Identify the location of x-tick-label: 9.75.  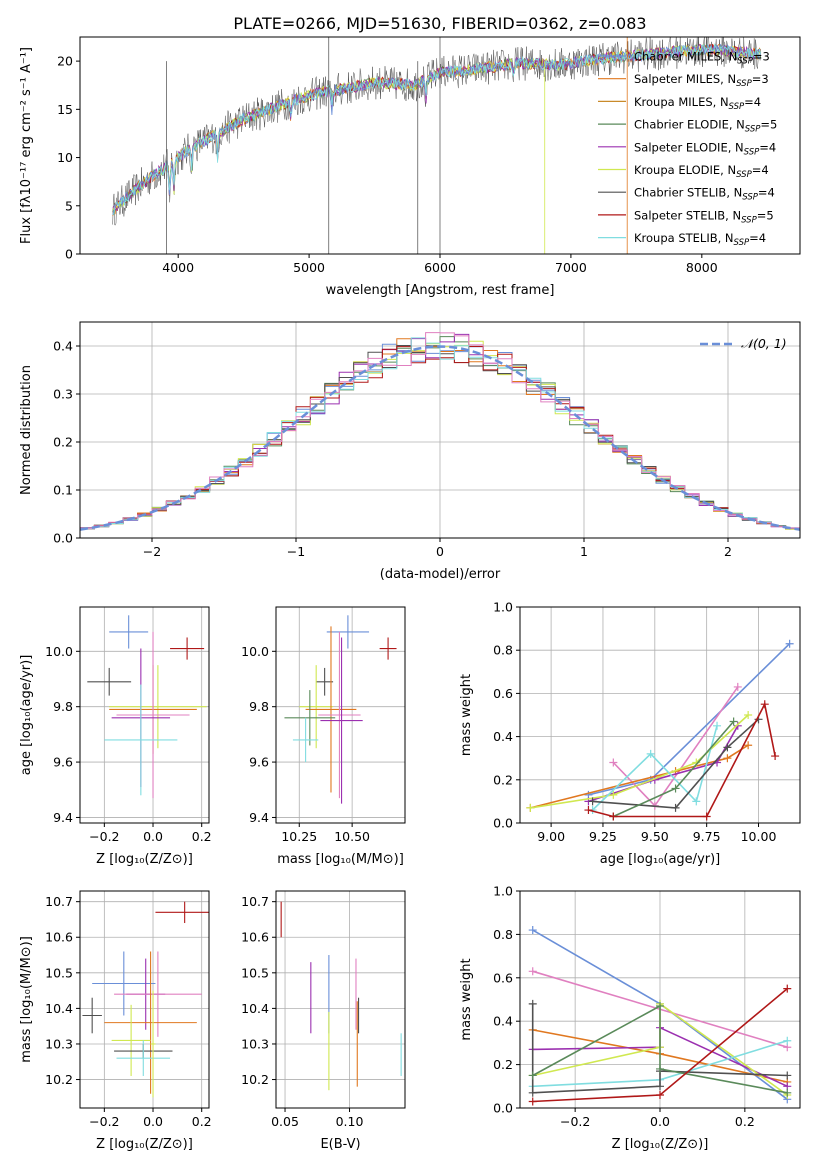
(707, 836).